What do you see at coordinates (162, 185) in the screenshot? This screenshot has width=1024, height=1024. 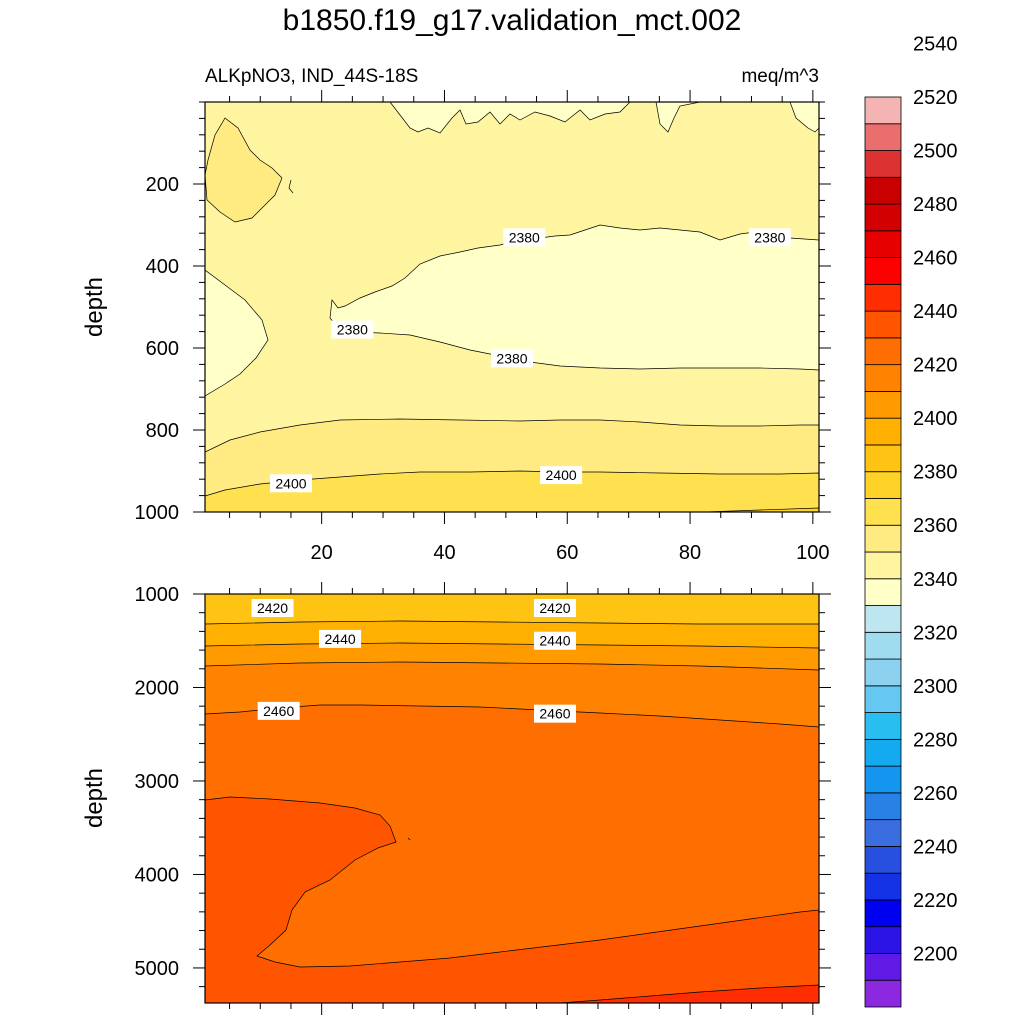 I see `y-tick-label: 200` at bounding box center [162, 185].